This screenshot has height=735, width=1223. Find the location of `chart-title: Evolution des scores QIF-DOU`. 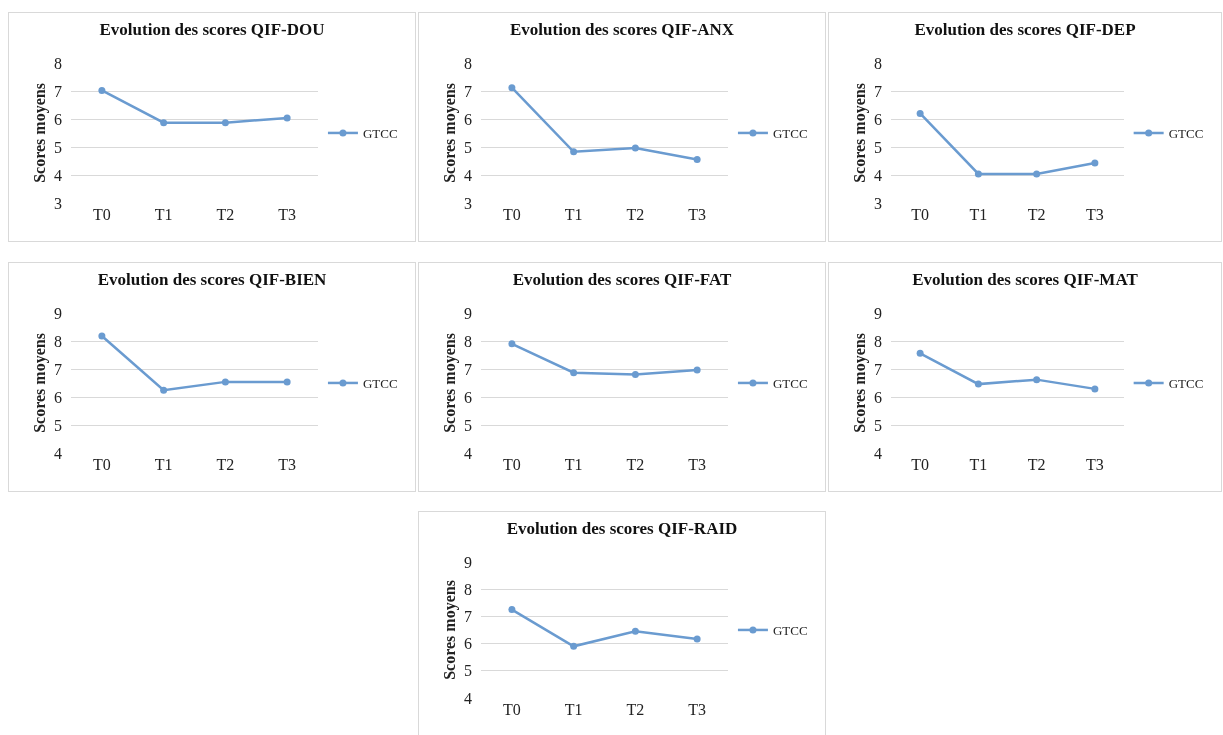

chart-title: Evolution des scores QIF-DOU is located at coordinates (212, 29).